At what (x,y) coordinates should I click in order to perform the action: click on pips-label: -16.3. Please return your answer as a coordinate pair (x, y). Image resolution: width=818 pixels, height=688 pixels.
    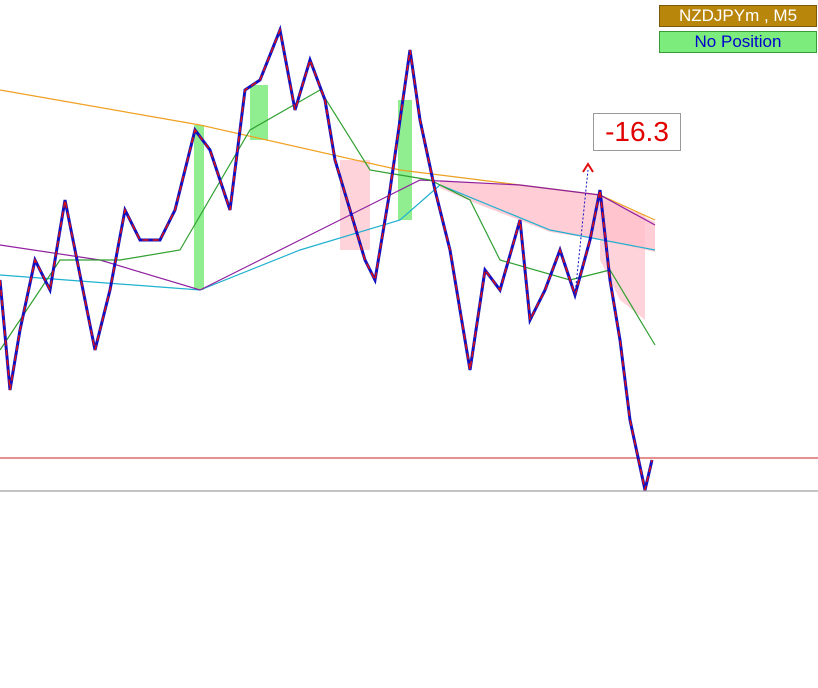
    Looking at the image, I should click on (637, 132).